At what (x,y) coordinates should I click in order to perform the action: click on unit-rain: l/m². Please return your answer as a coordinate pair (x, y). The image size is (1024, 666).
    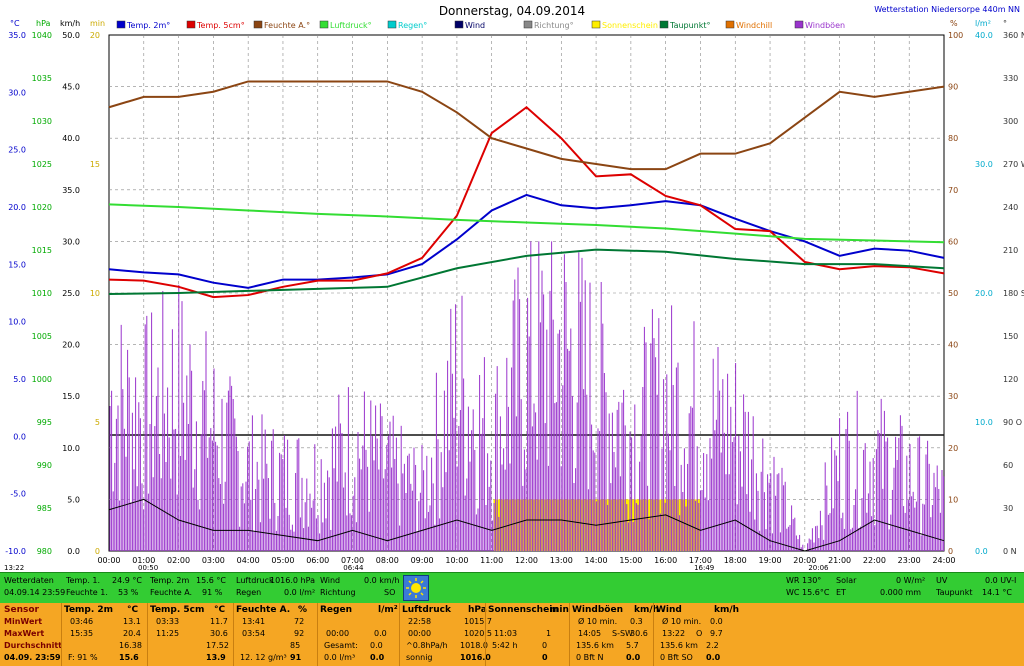
    Looking at the image, I should click on (983, 23).